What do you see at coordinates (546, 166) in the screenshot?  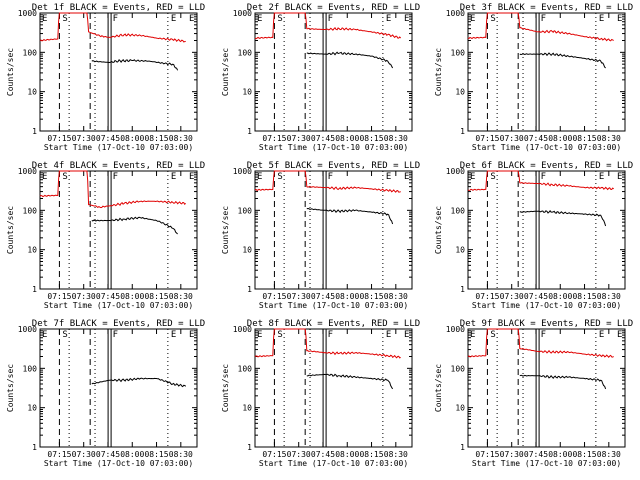 I see `panel-title: Det 6f BLACK = Events, RED = LLD` at bounding box center [546, 166].